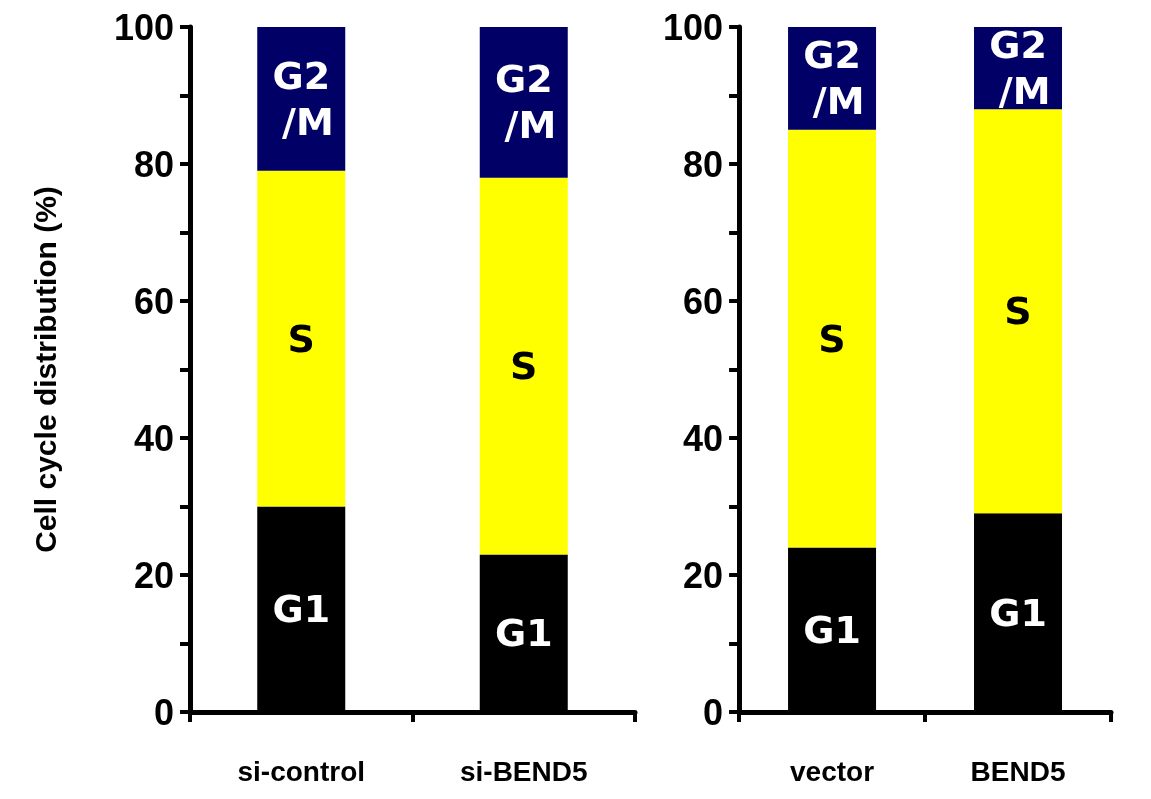  I want to click on x-tick-label: si-control, so click(301, 771).